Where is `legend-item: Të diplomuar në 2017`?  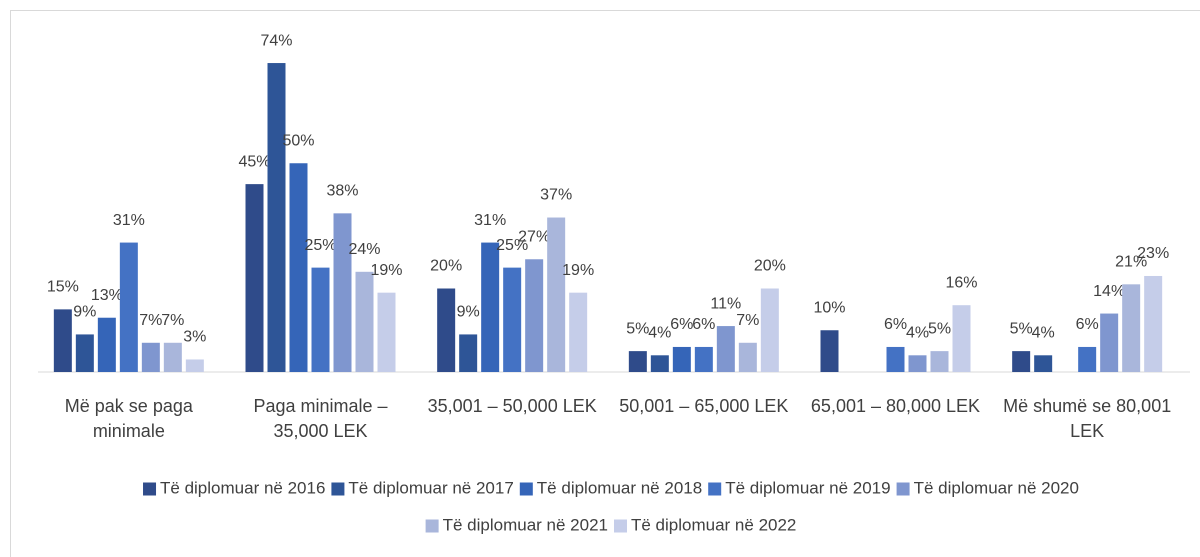 legend-item: Të diplomuar në 2017 is located at coordinates (422, 487).